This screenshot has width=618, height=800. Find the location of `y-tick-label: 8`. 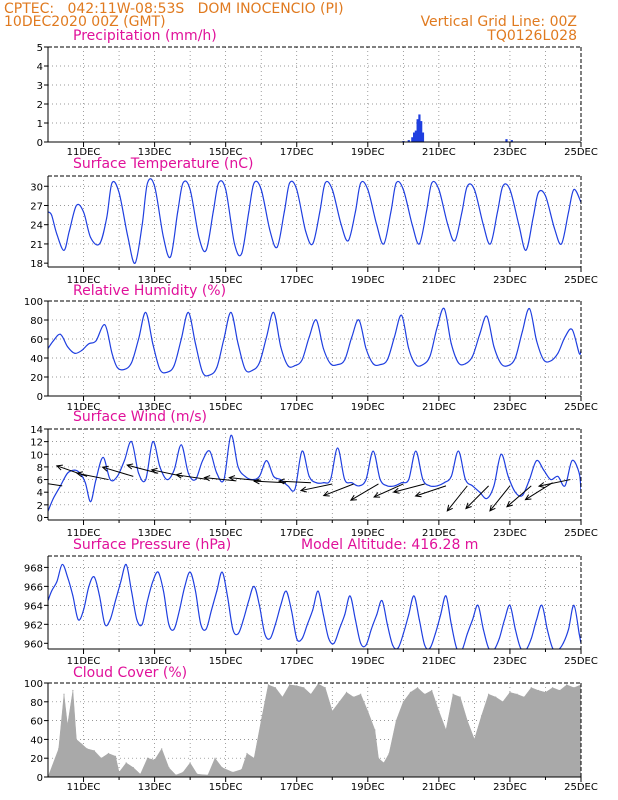

y-tick-label: 8 is located at coordinates (40, 468).